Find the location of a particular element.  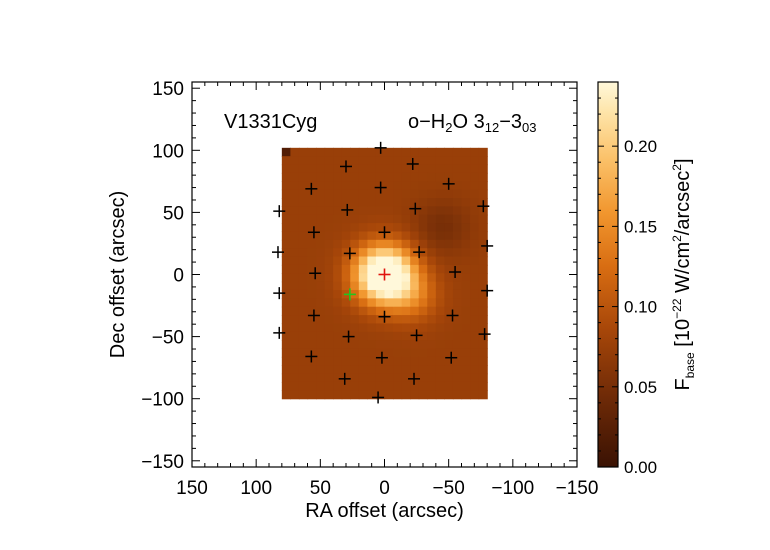

source-name: V1331Cyg is located at coordinates (270, 122).